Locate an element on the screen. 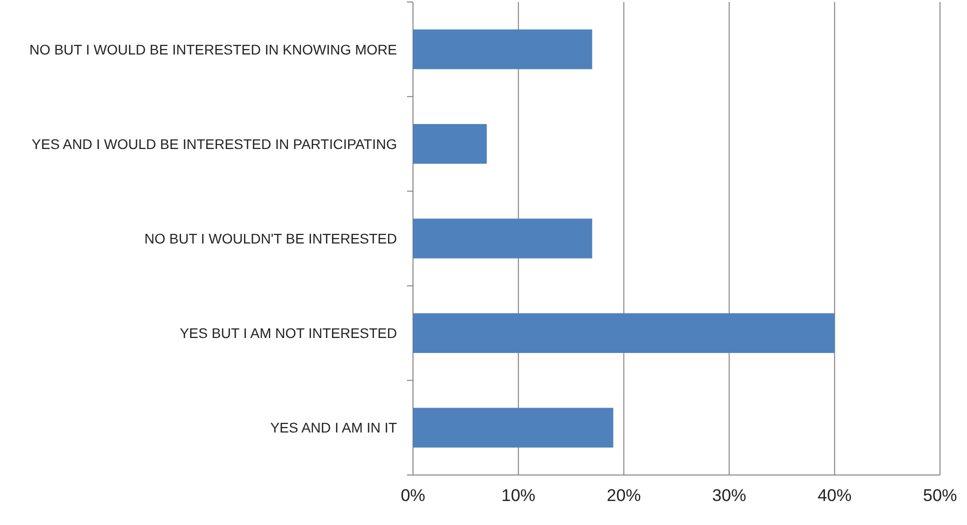 Image resolution: width=967 pixels, height=525 pixels. x-tick-label: 50% is located at coordinates (940, 496).